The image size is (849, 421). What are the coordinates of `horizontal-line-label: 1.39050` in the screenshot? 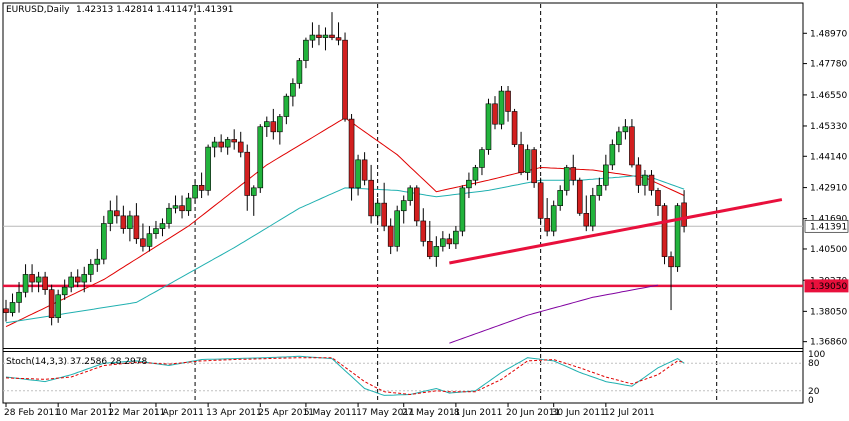 It's located at (828, 287).